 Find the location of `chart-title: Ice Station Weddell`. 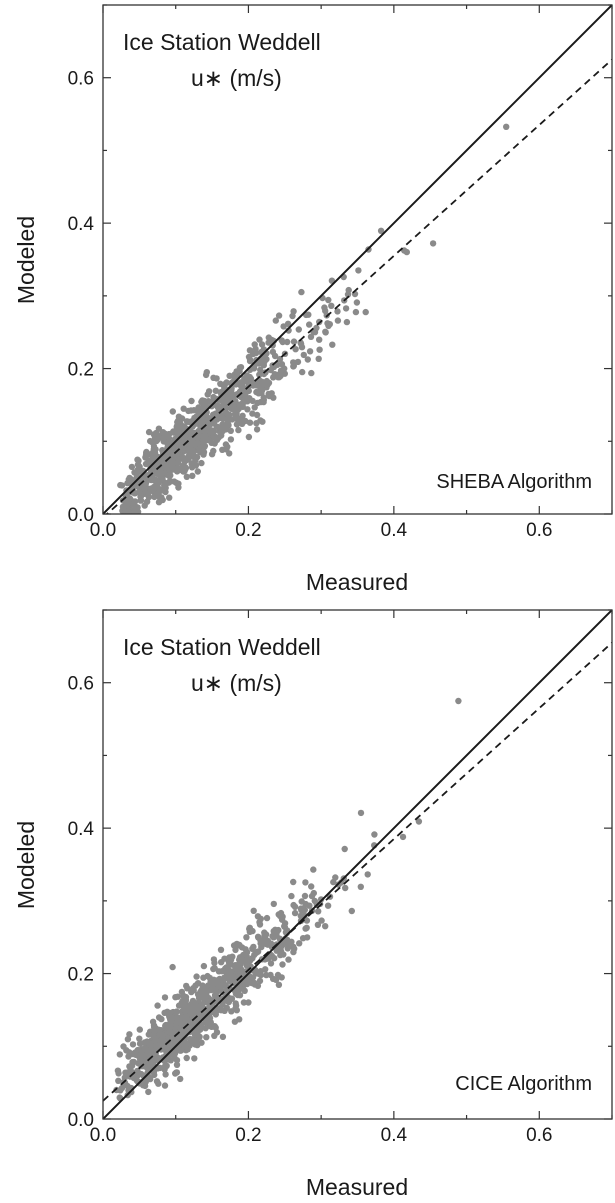

chart-title: Ice Station Weddell is located at coordinates (222, 42).